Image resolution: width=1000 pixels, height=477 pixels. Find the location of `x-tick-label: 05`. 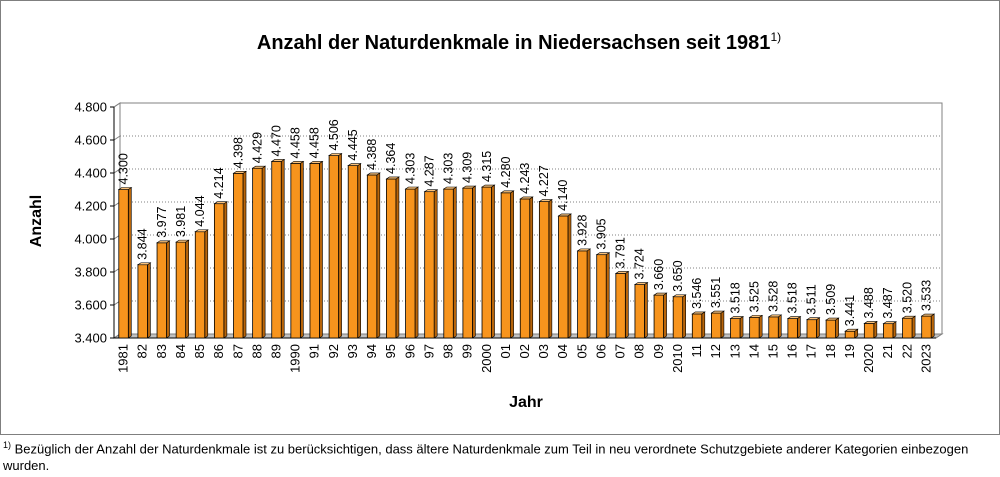

x-tick-label: 05 is located at coordinates (581, 351).